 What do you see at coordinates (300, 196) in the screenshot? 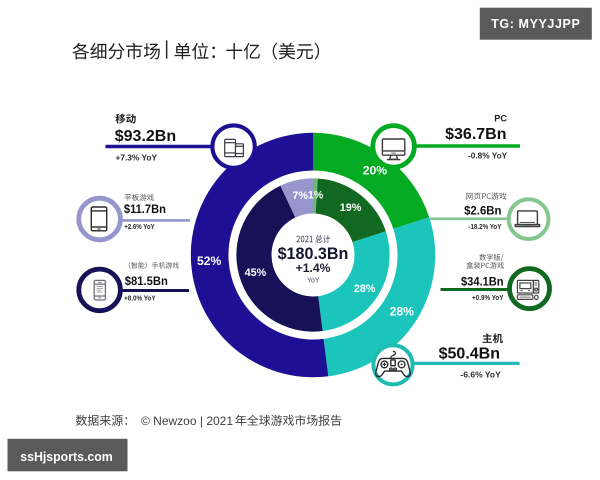
I see `svg-text: 7%` at bounding box center [300, 196].